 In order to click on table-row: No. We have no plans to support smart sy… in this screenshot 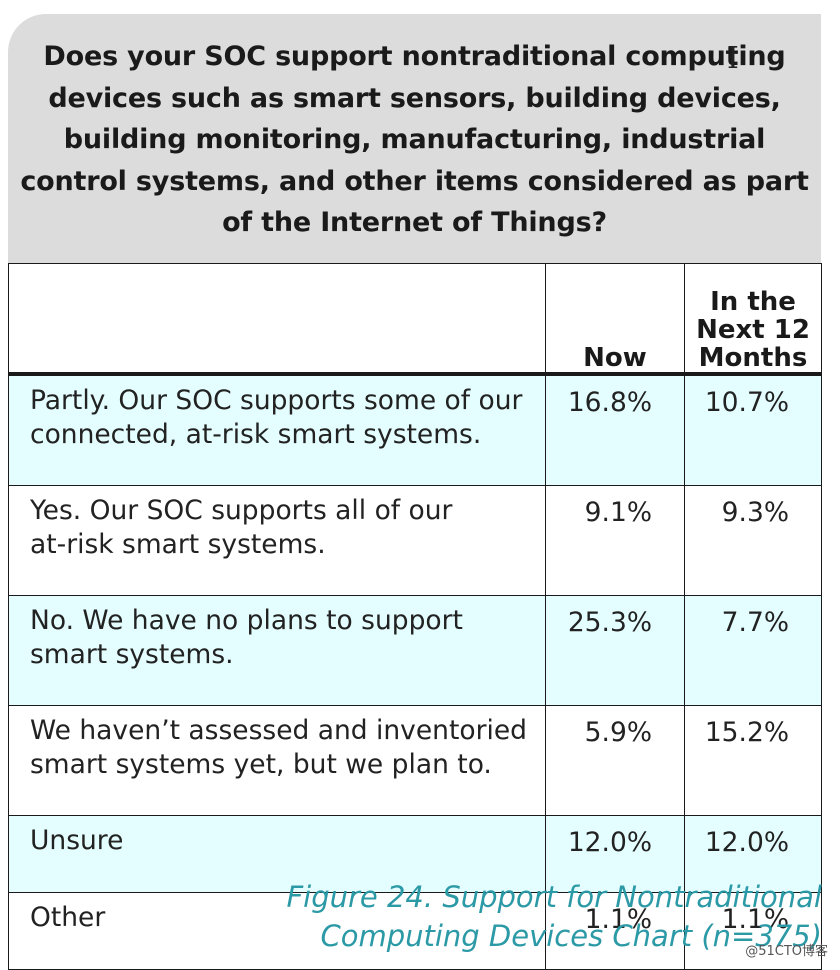, I will do `click(415, 650)`.